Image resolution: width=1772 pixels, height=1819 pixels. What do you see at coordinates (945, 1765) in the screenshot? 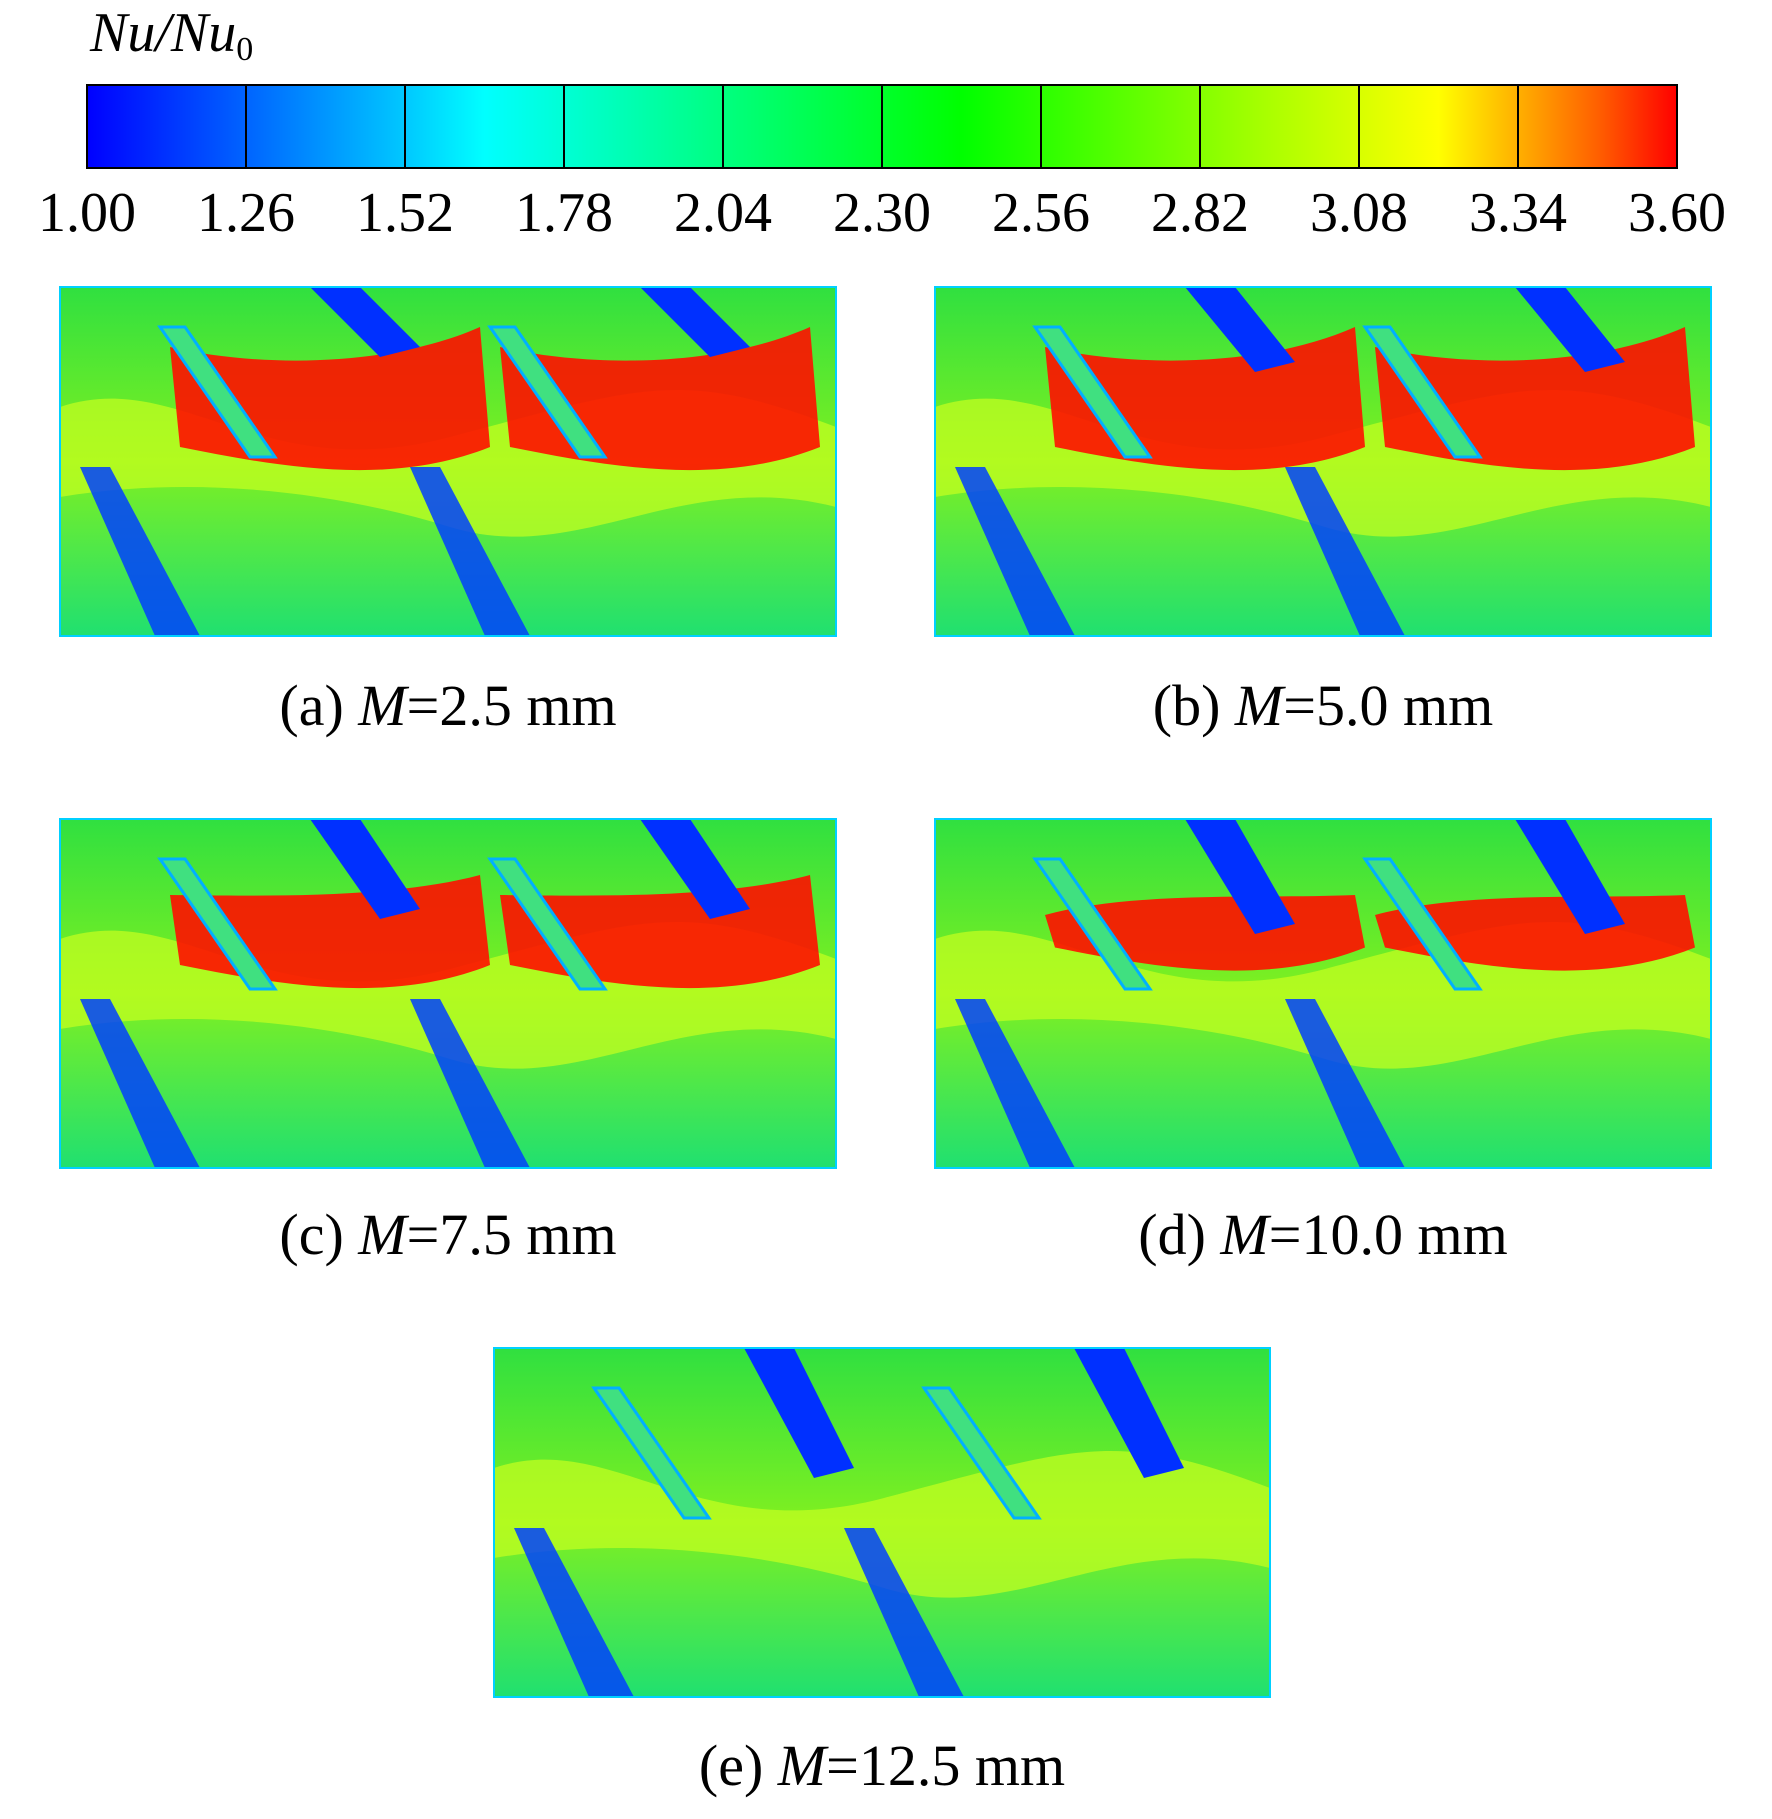
I see `caption-rest: =12.5 mm` at bounding box center [945, 1765].